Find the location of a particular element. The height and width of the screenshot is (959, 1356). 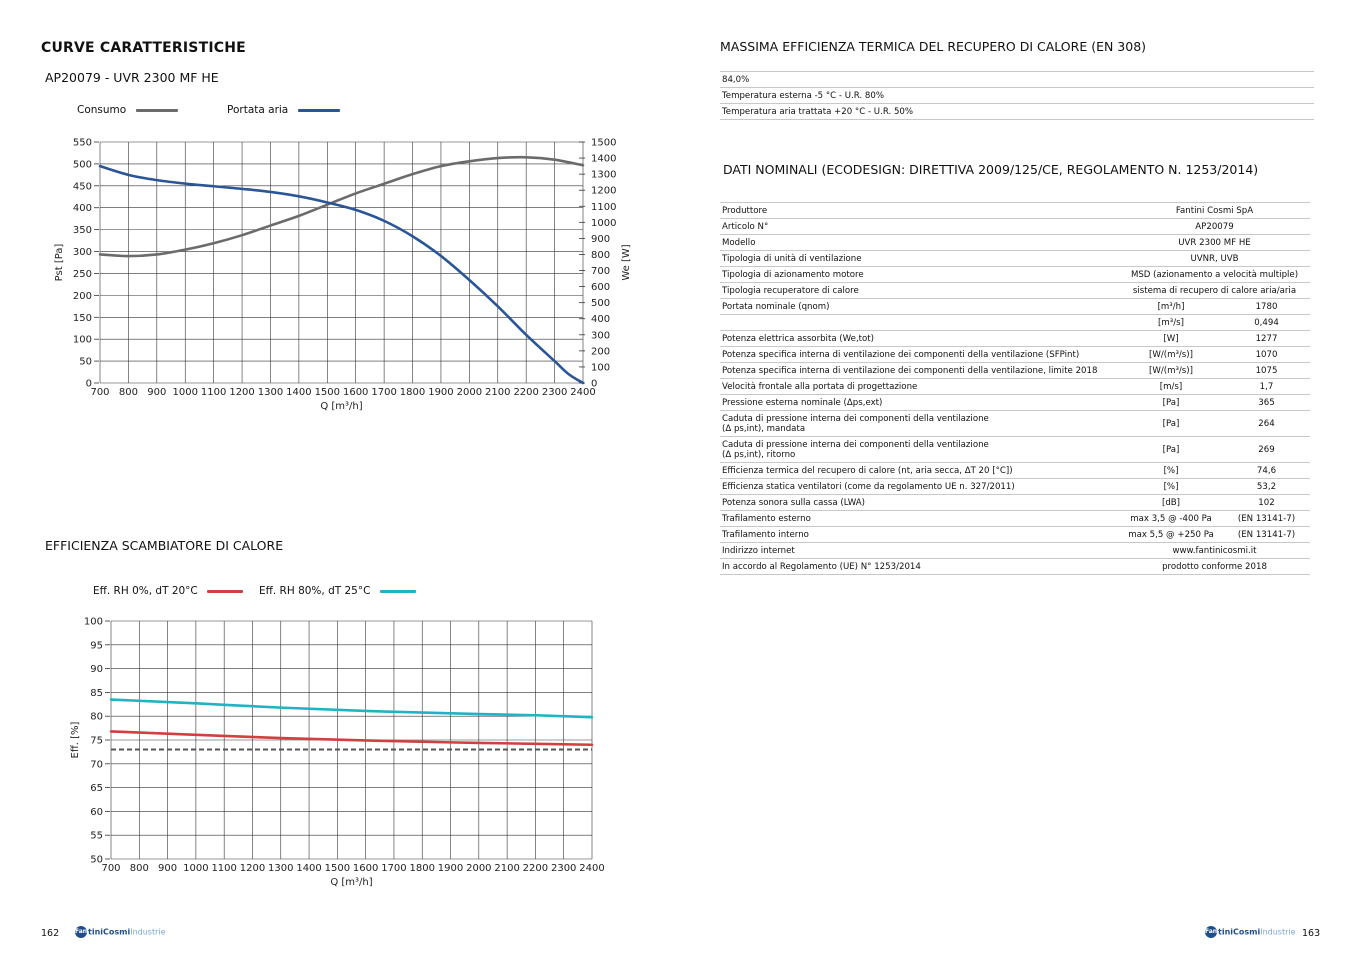

eff-row: 84,0% is located at coordinates (1017, 79).